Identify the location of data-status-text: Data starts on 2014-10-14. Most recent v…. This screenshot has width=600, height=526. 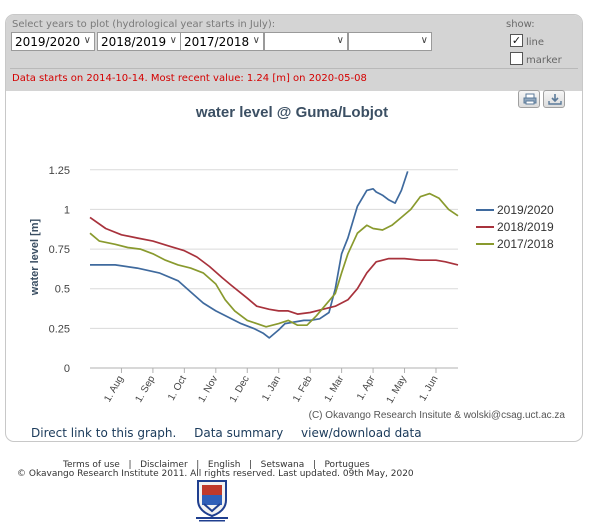
(189, 78).